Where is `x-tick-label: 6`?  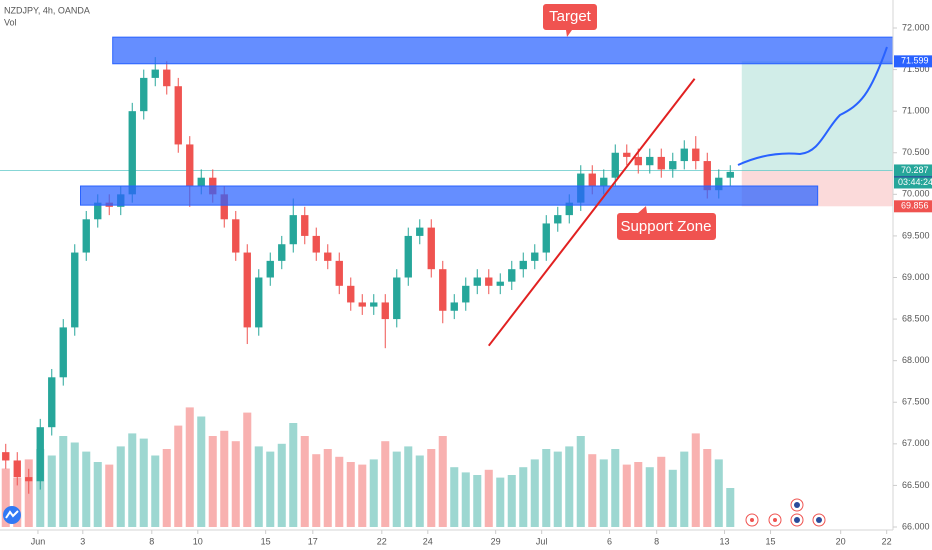 x-tick-label: 6 is located at coordinates (609, 541).